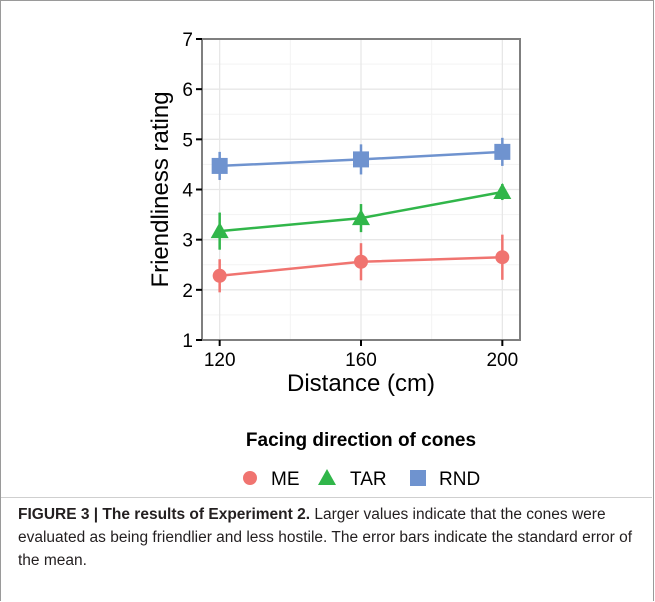  I want to click on legend-item-tar: TAR, so click(352, 479).